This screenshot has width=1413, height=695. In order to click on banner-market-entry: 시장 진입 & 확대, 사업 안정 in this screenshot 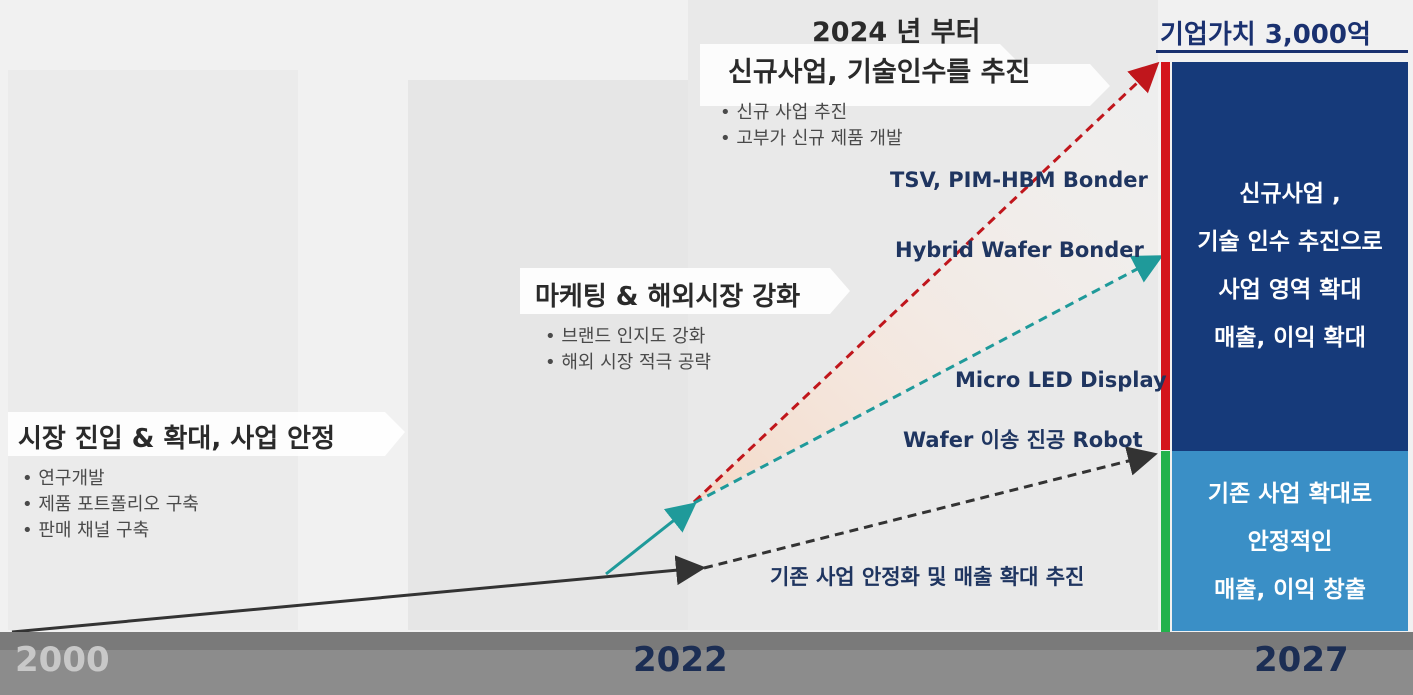, I will do `click(177, 439)`.